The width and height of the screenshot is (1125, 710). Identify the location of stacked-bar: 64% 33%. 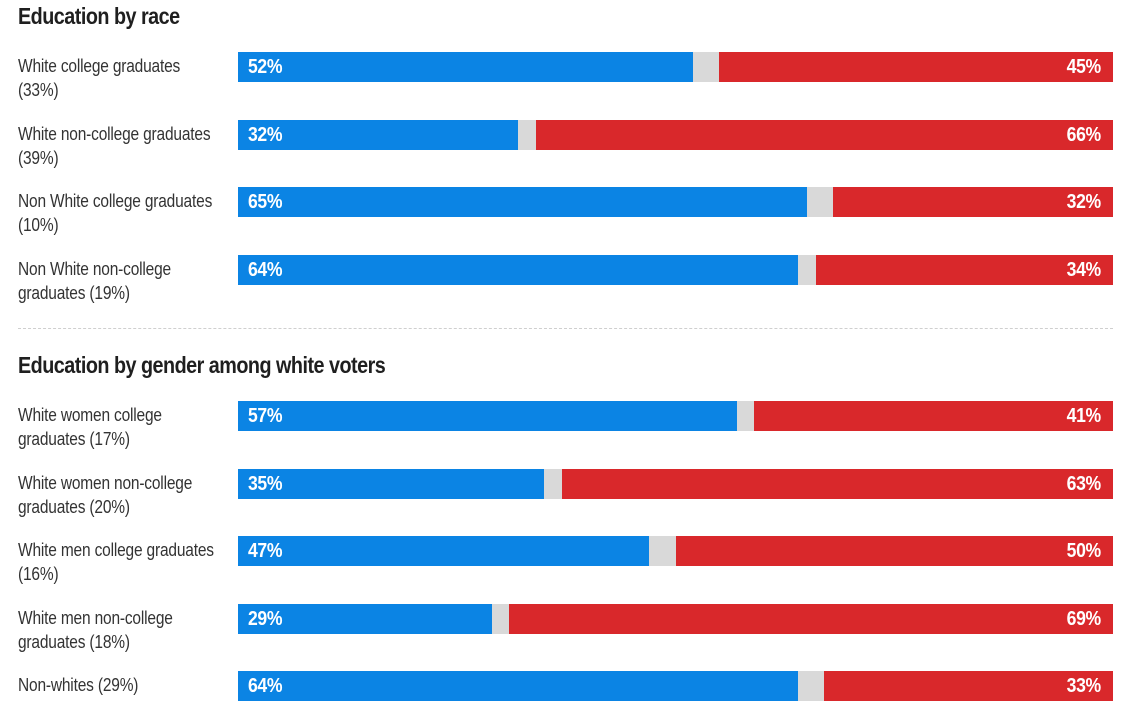
(675, 686).